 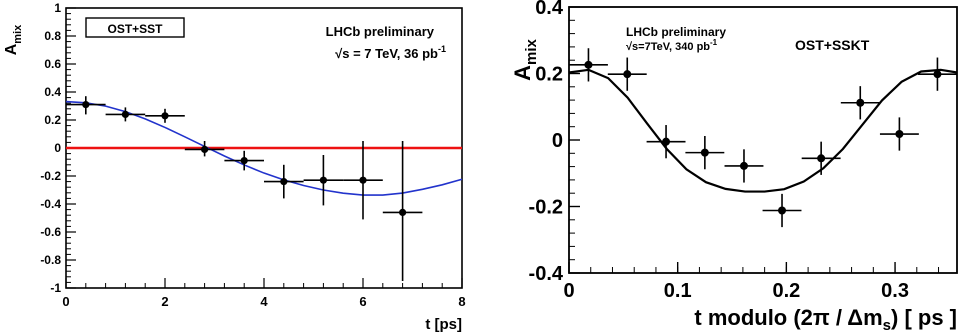 I want to click on right-x-axis-label-sub: s, so click(x=887, y=325).